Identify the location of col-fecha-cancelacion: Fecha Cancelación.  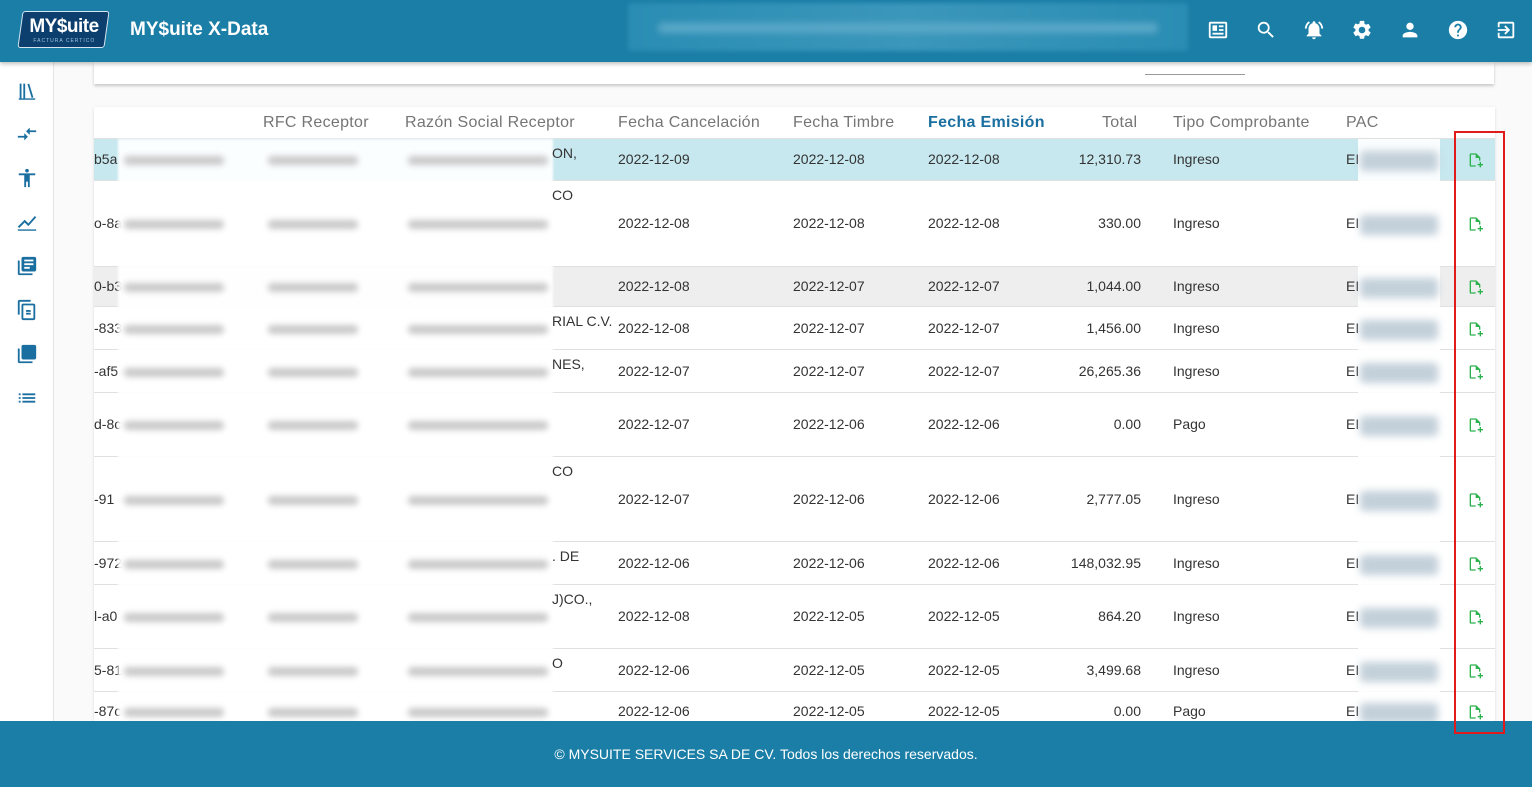
(689, 122).